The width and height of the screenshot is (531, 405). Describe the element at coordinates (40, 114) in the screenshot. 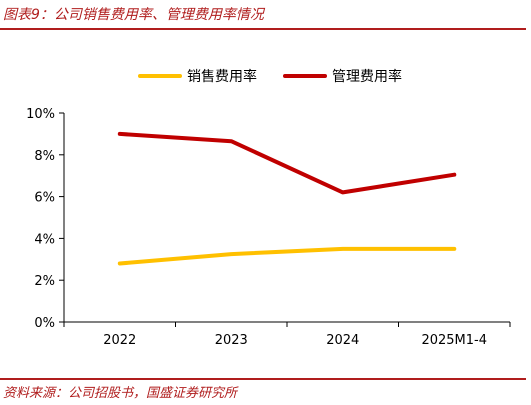

I see `y-tick-label: 10%` at that location.